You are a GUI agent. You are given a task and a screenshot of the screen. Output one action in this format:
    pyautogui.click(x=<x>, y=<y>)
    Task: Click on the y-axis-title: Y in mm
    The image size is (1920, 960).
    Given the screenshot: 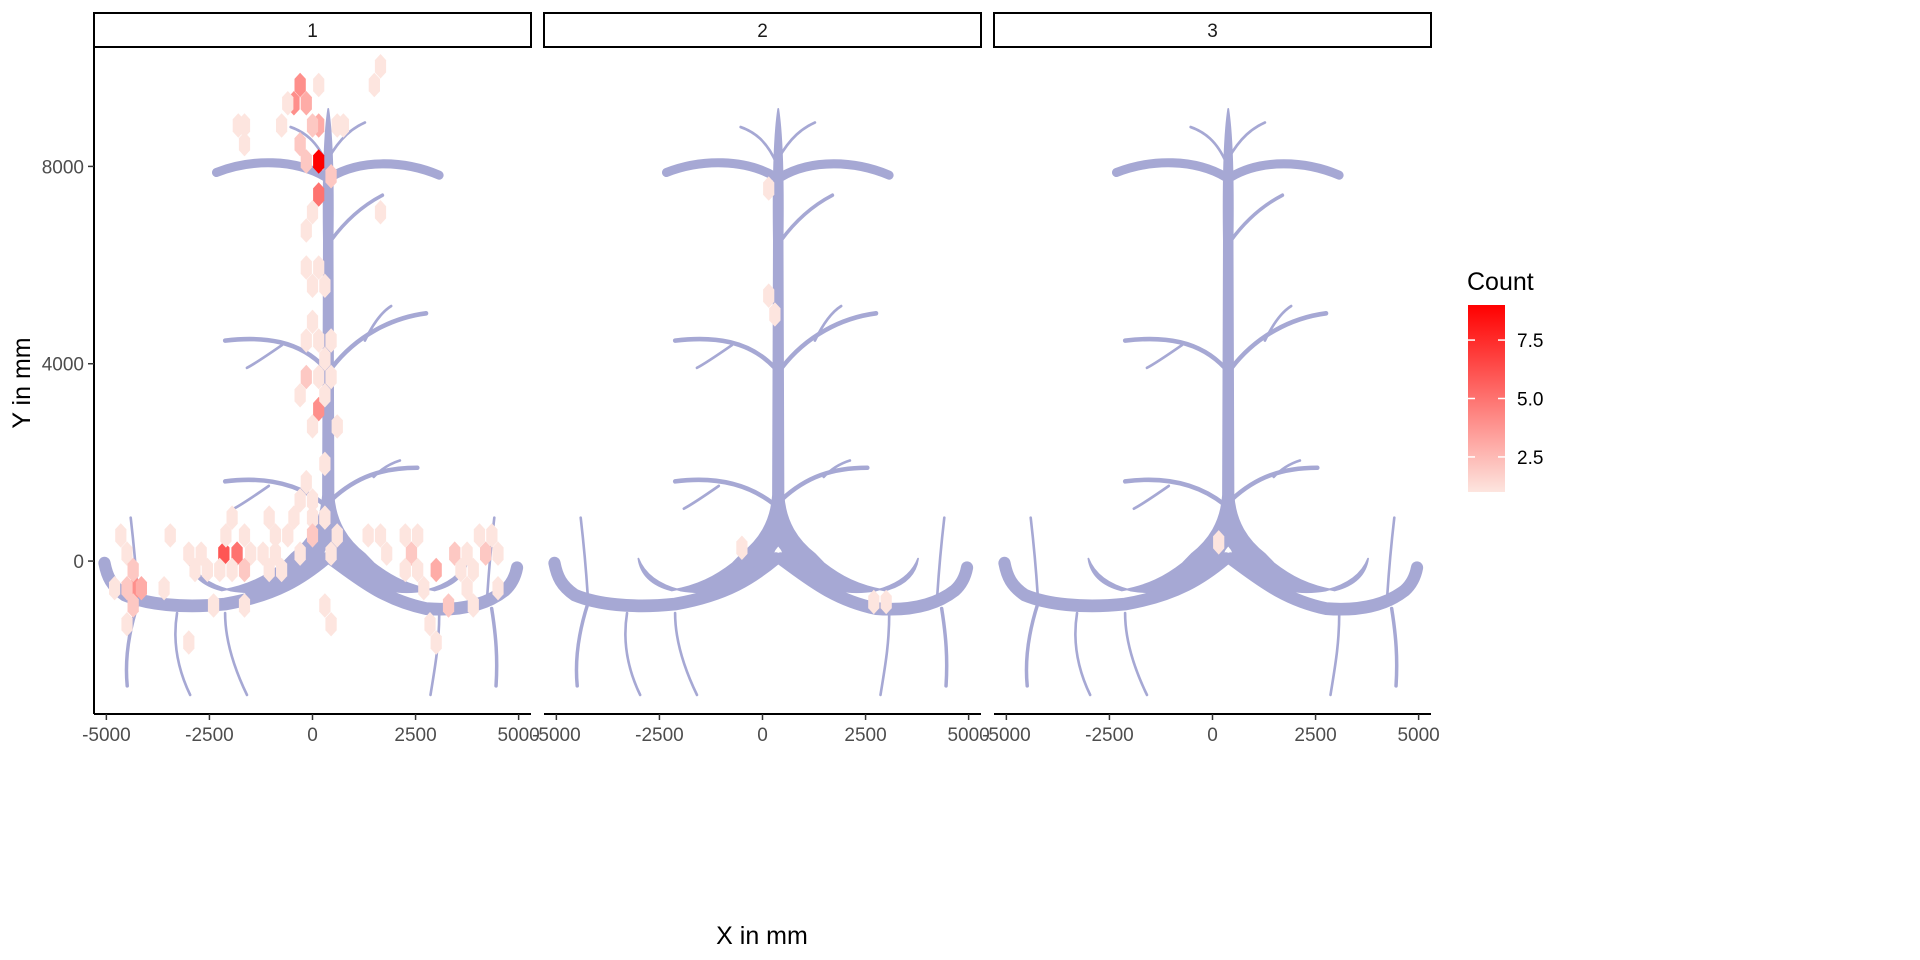 What is the action you would take?
    pyautogui.click(x=22, y=382)
    